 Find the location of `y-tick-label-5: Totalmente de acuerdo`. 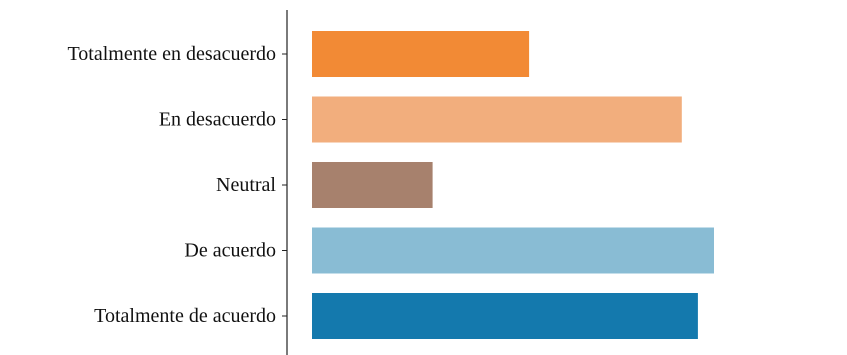

y-tick-label-5: Totalmente de acuerdo is located at coordinates (185, 316).